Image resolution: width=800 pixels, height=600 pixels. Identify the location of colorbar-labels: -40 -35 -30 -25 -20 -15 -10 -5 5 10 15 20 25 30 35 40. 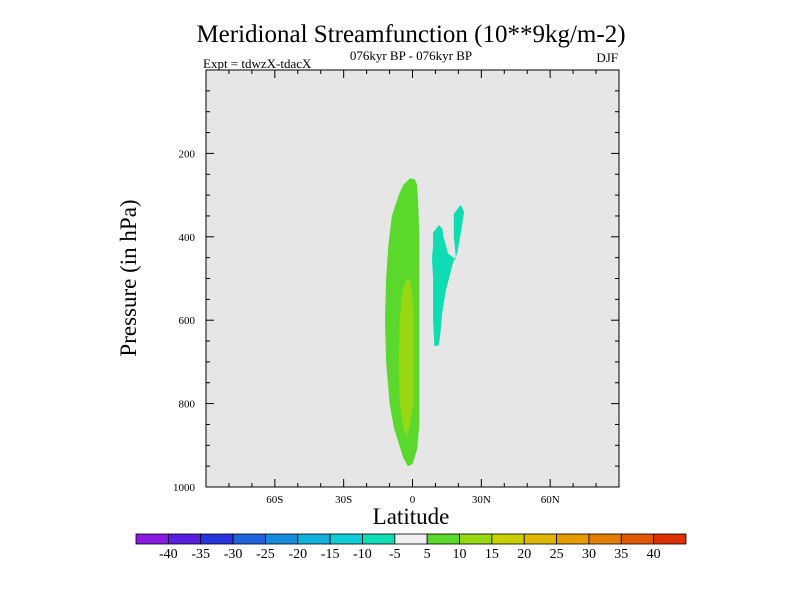
(410, 554).